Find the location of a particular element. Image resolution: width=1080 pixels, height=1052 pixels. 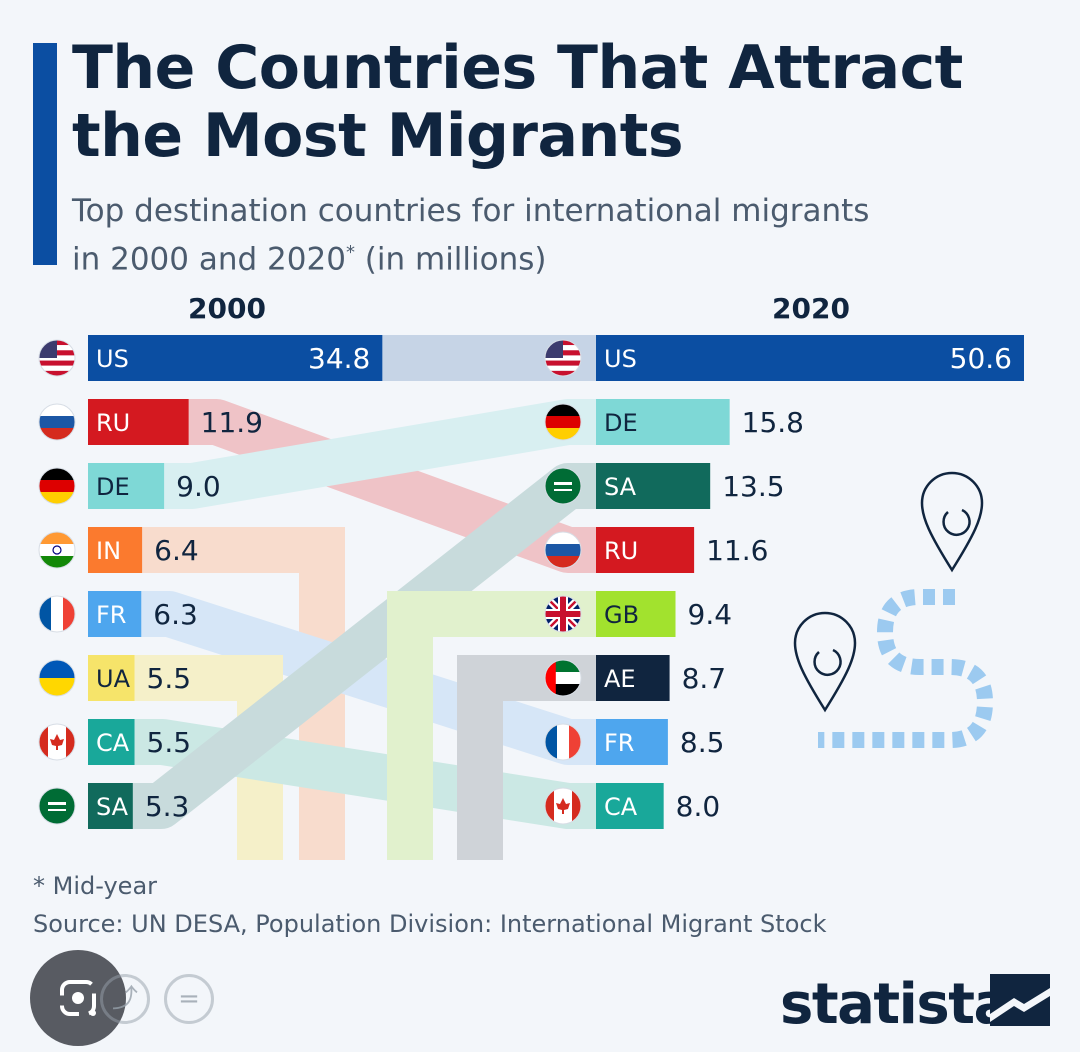

value-label: 11.9 is located at coordinates (232, 422).